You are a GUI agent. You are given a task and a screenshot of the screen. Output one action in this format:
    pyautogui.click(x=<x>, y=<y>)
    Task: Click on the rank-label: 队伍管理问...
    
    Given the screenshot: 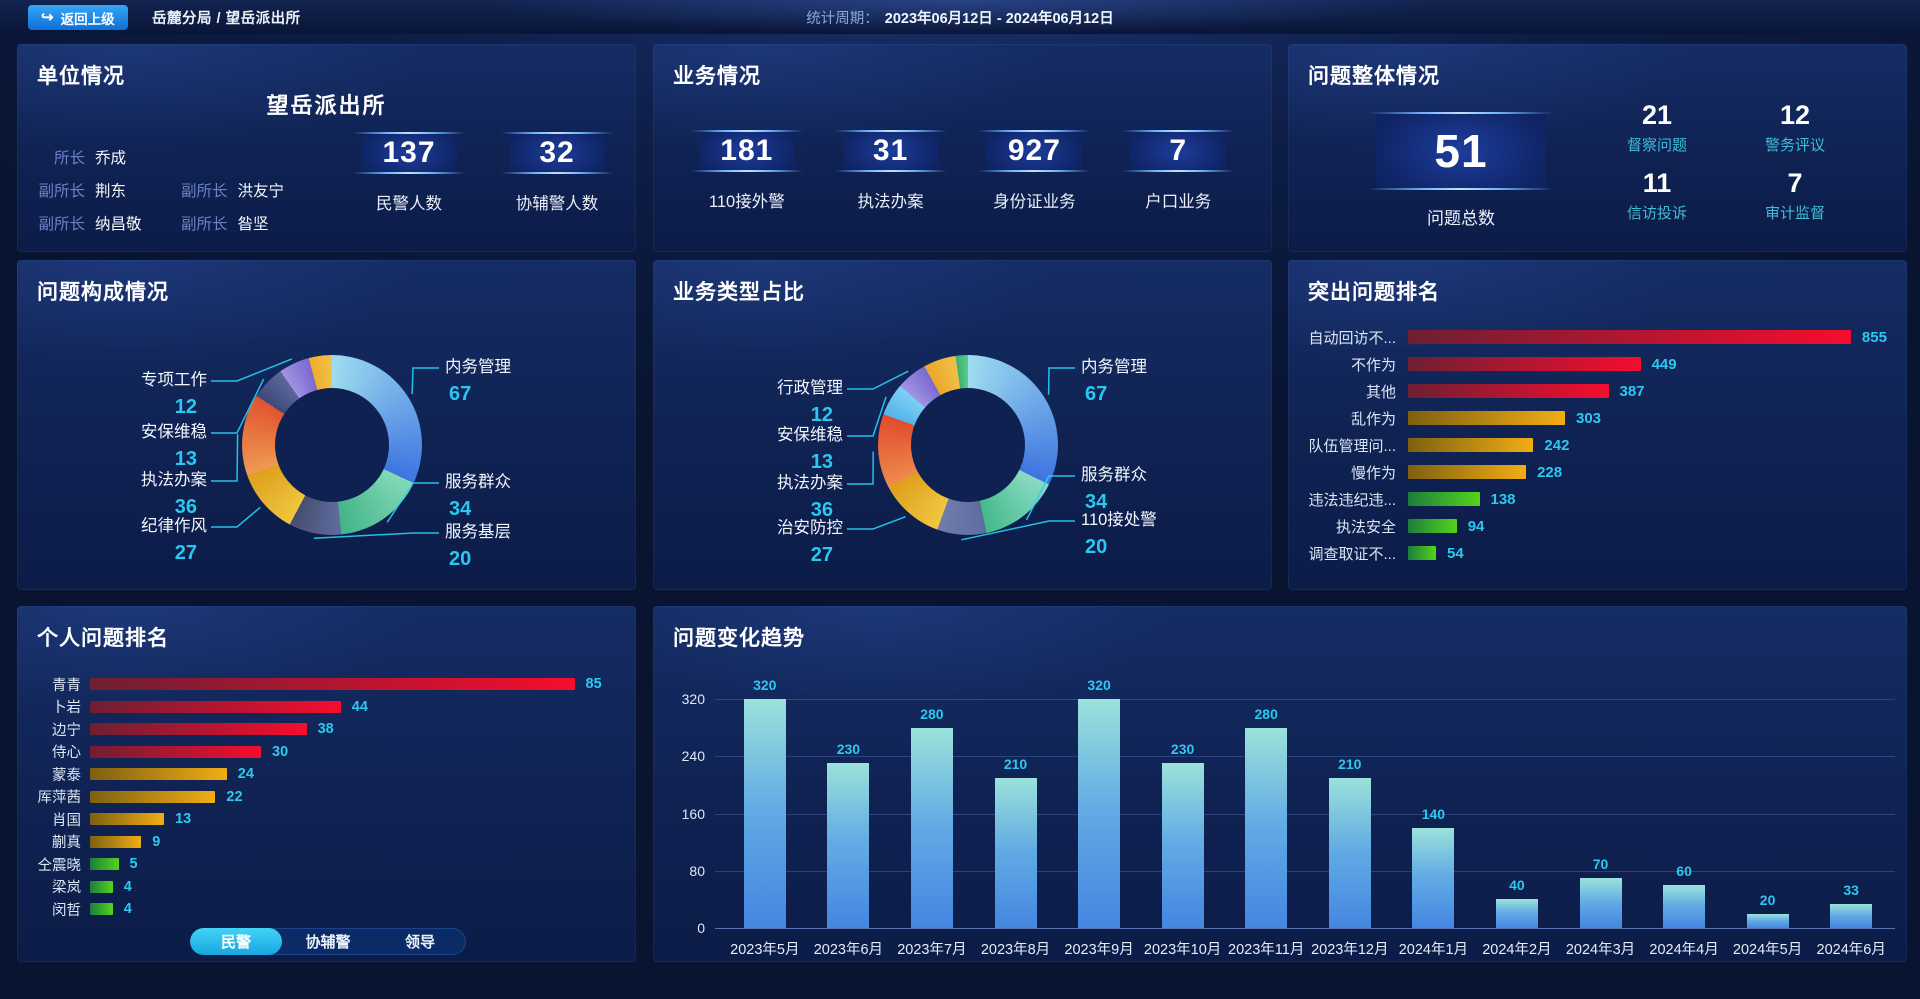 What is the action you would take?
    pyautogui.click(x=1352, y=446)
    